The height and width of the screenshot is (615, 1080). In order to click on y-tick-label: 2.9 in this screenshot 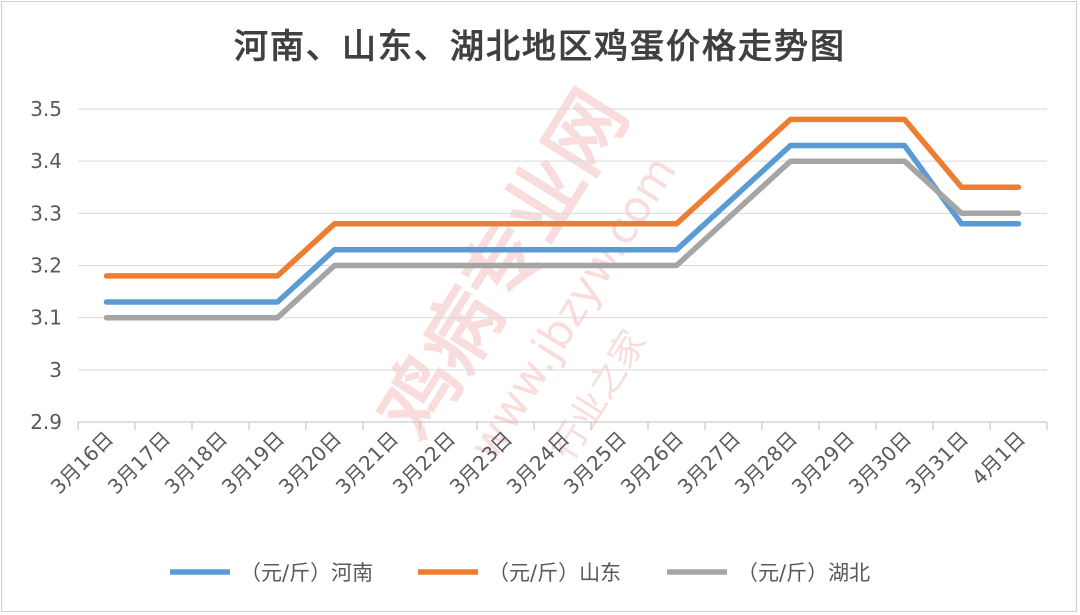, I will do `click(46, 422)`.